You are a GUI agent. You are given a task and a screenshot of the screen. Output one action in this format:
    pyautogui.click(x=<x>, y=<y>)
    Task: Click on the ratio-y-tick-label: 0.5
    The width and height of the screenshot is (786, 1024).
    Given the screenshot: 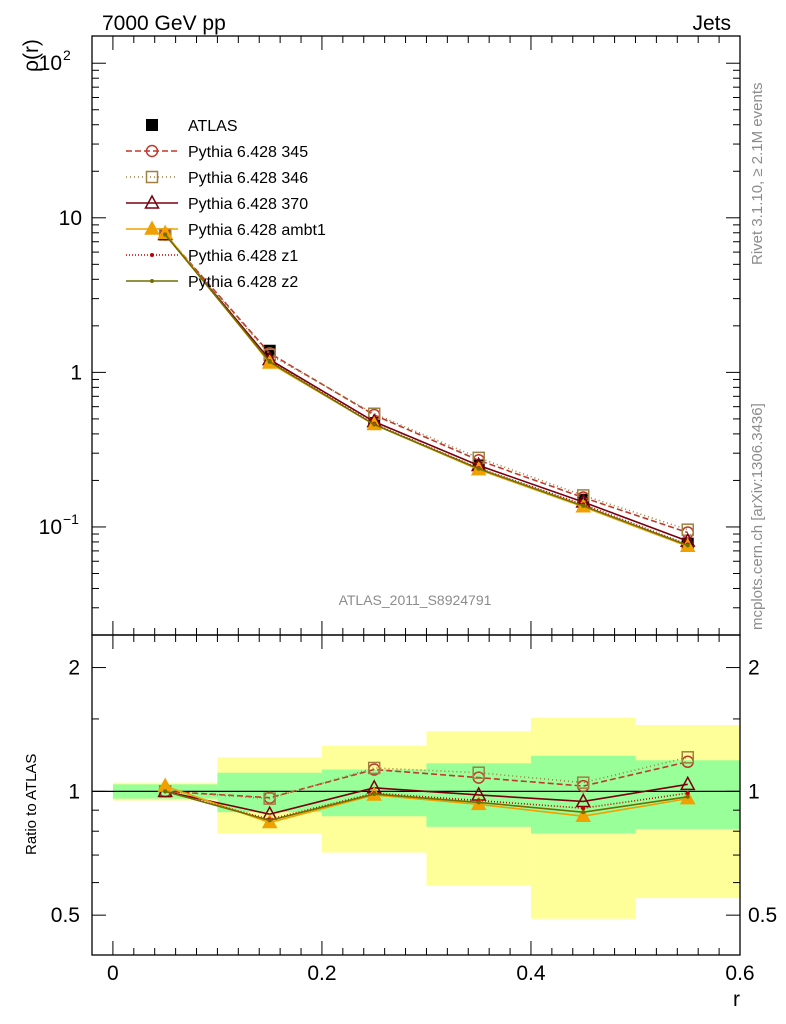 What is the action you would take?
    pyautogui.click(x=65, y=915)
    